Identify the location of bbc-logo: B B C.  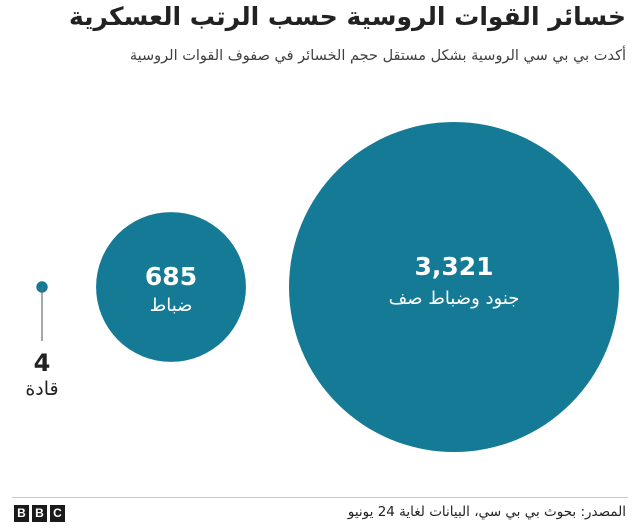
(39, 513).